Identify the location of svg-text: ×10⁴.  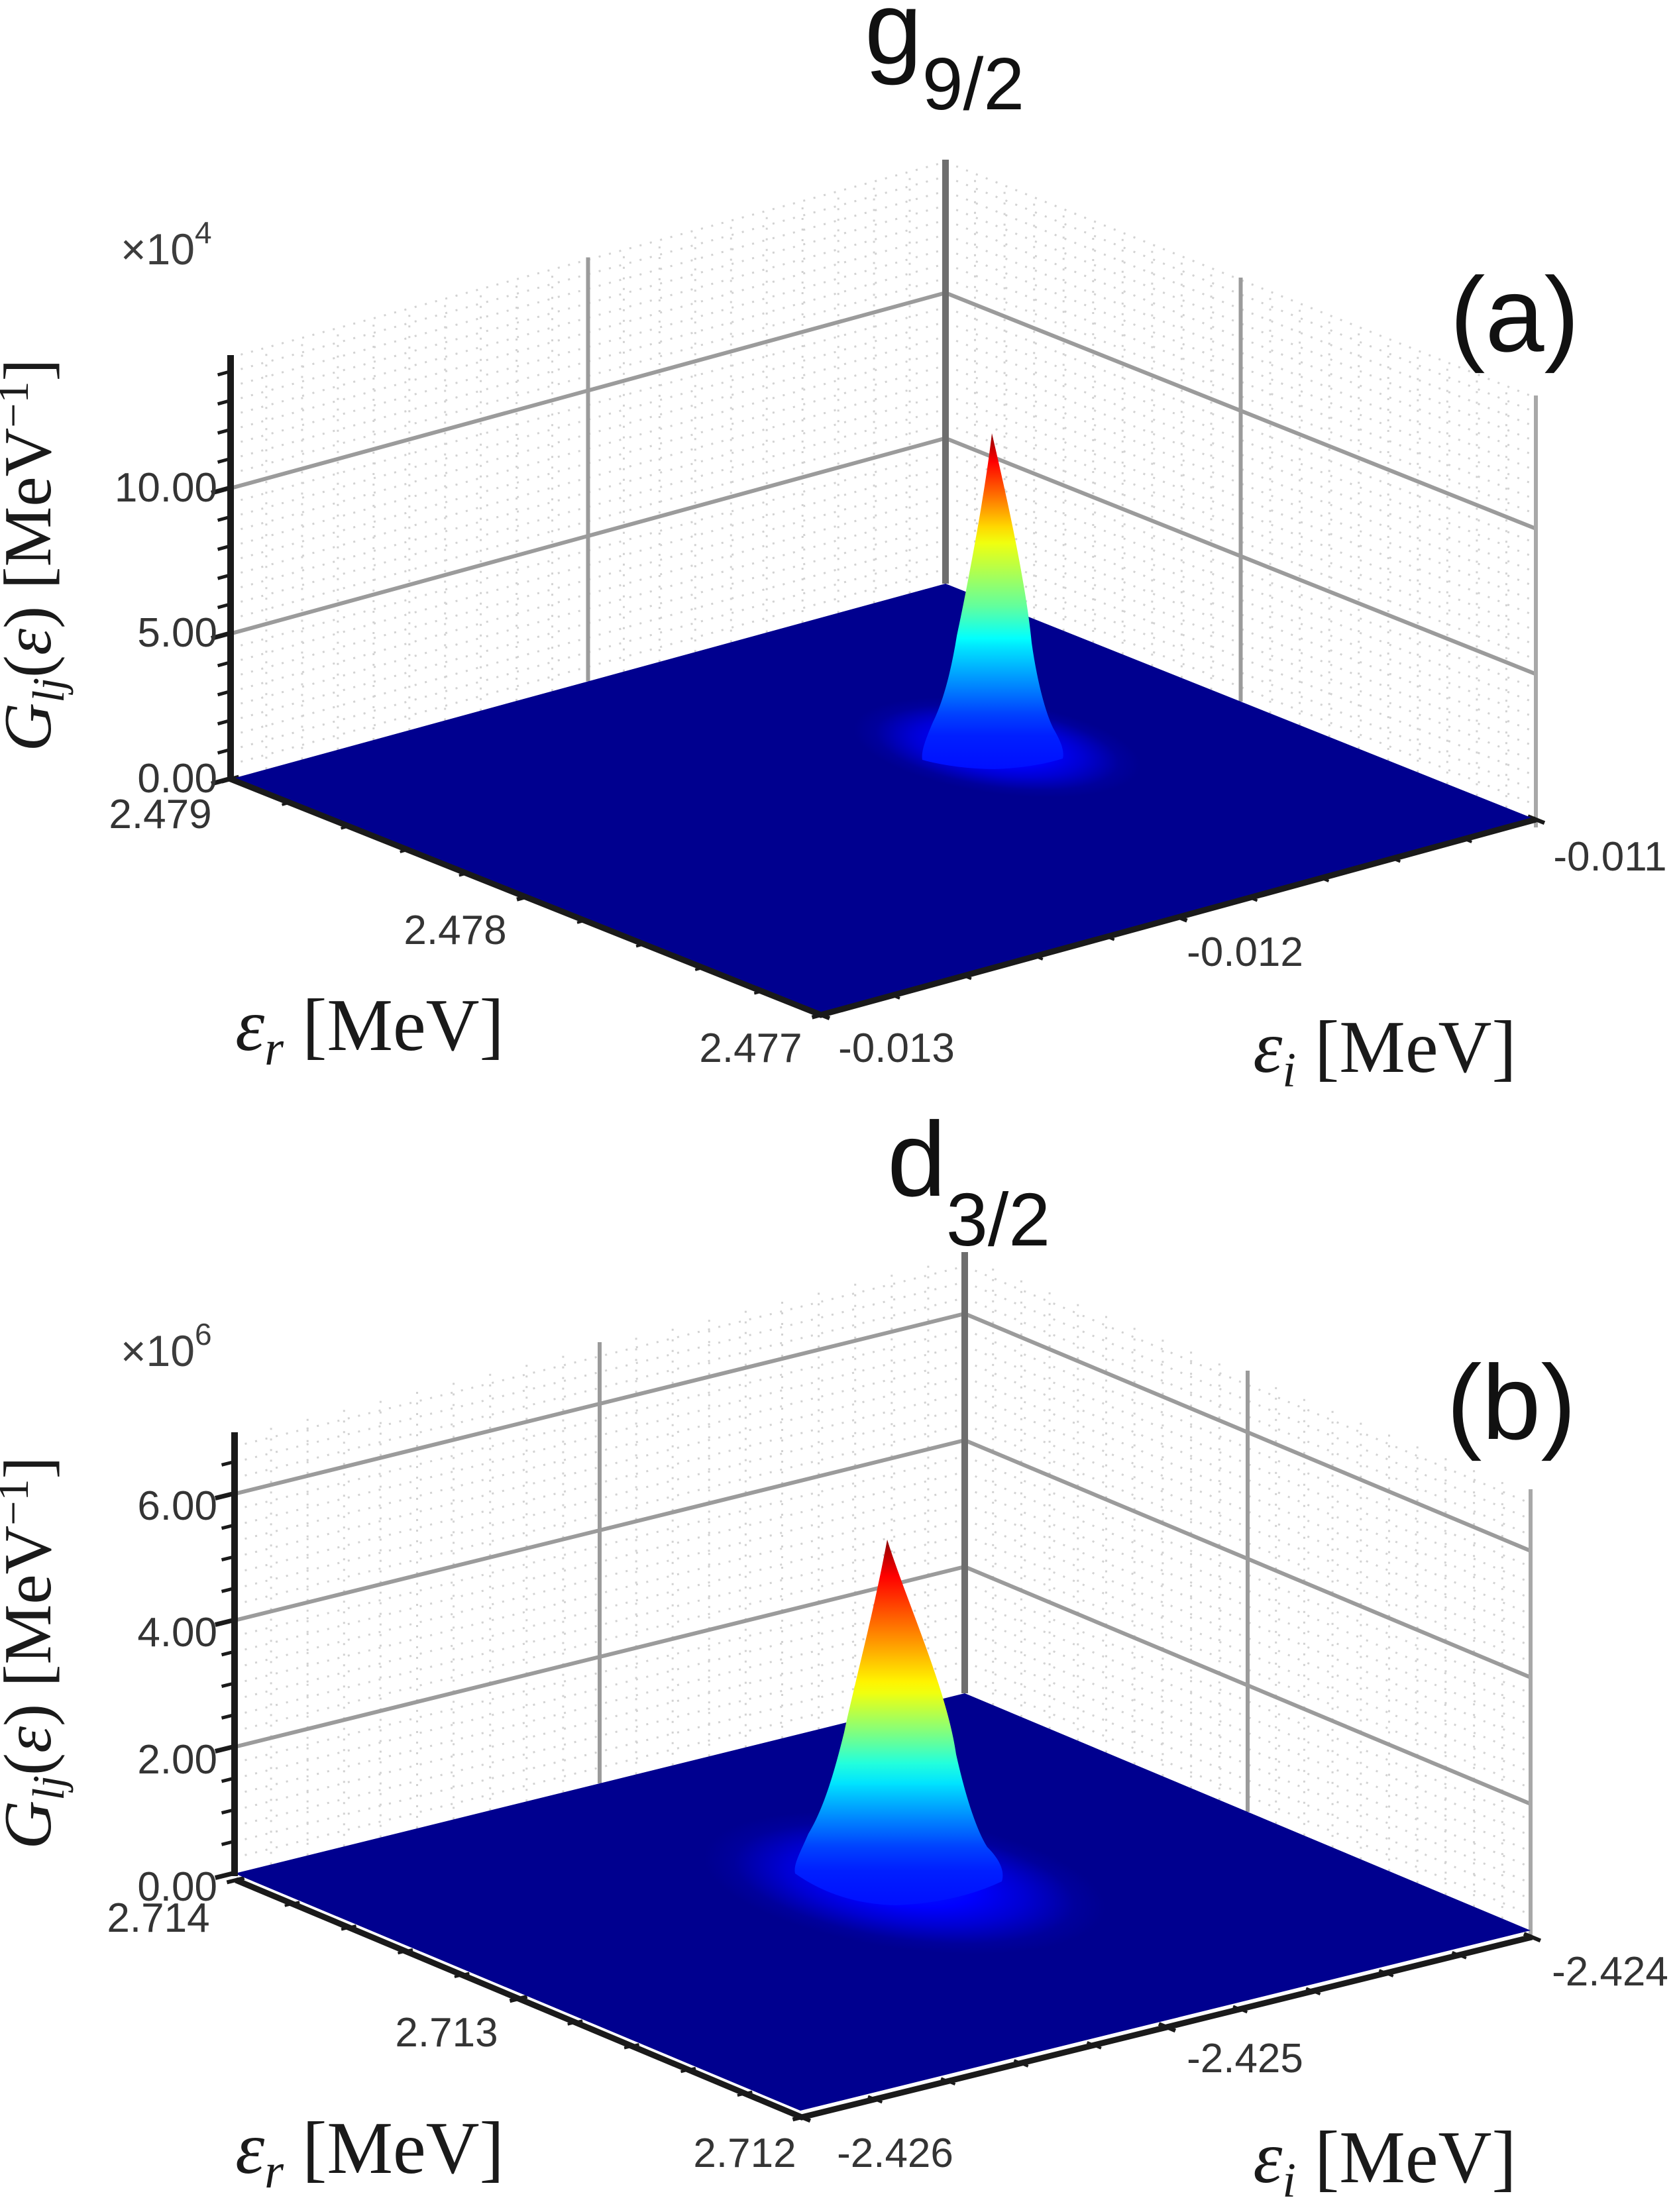
(166, 244).